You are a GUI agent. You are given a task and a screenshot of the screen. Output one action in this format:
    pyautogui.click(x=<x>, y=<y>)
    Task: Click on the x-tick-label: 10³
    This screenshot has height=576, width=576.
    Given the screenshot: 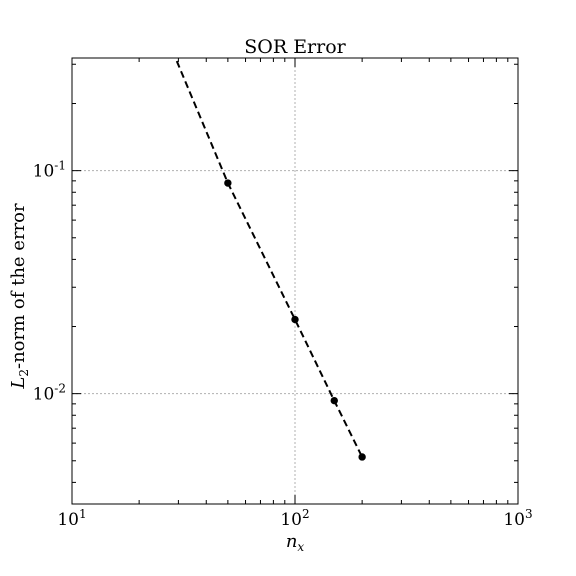 What is the action you would take?
    pyautogui.click(x=517, y=518)
    